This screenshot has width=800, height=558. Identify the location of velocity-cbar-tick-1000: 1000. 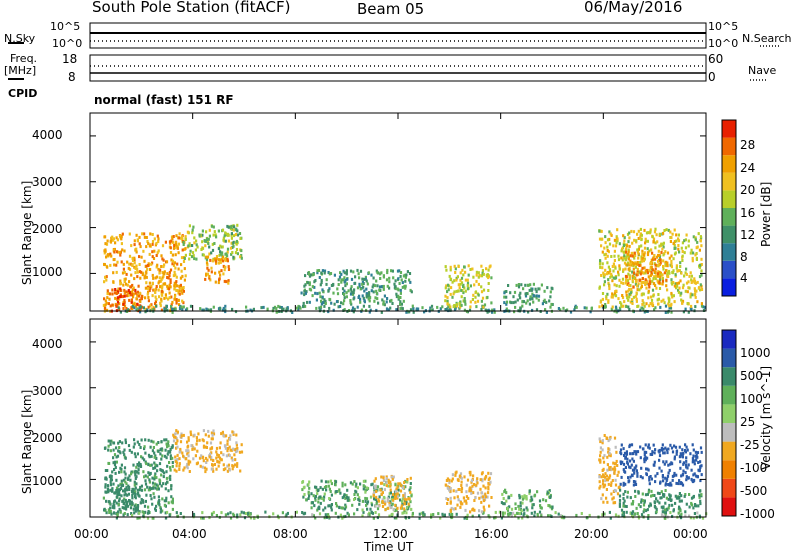
(755, 353).